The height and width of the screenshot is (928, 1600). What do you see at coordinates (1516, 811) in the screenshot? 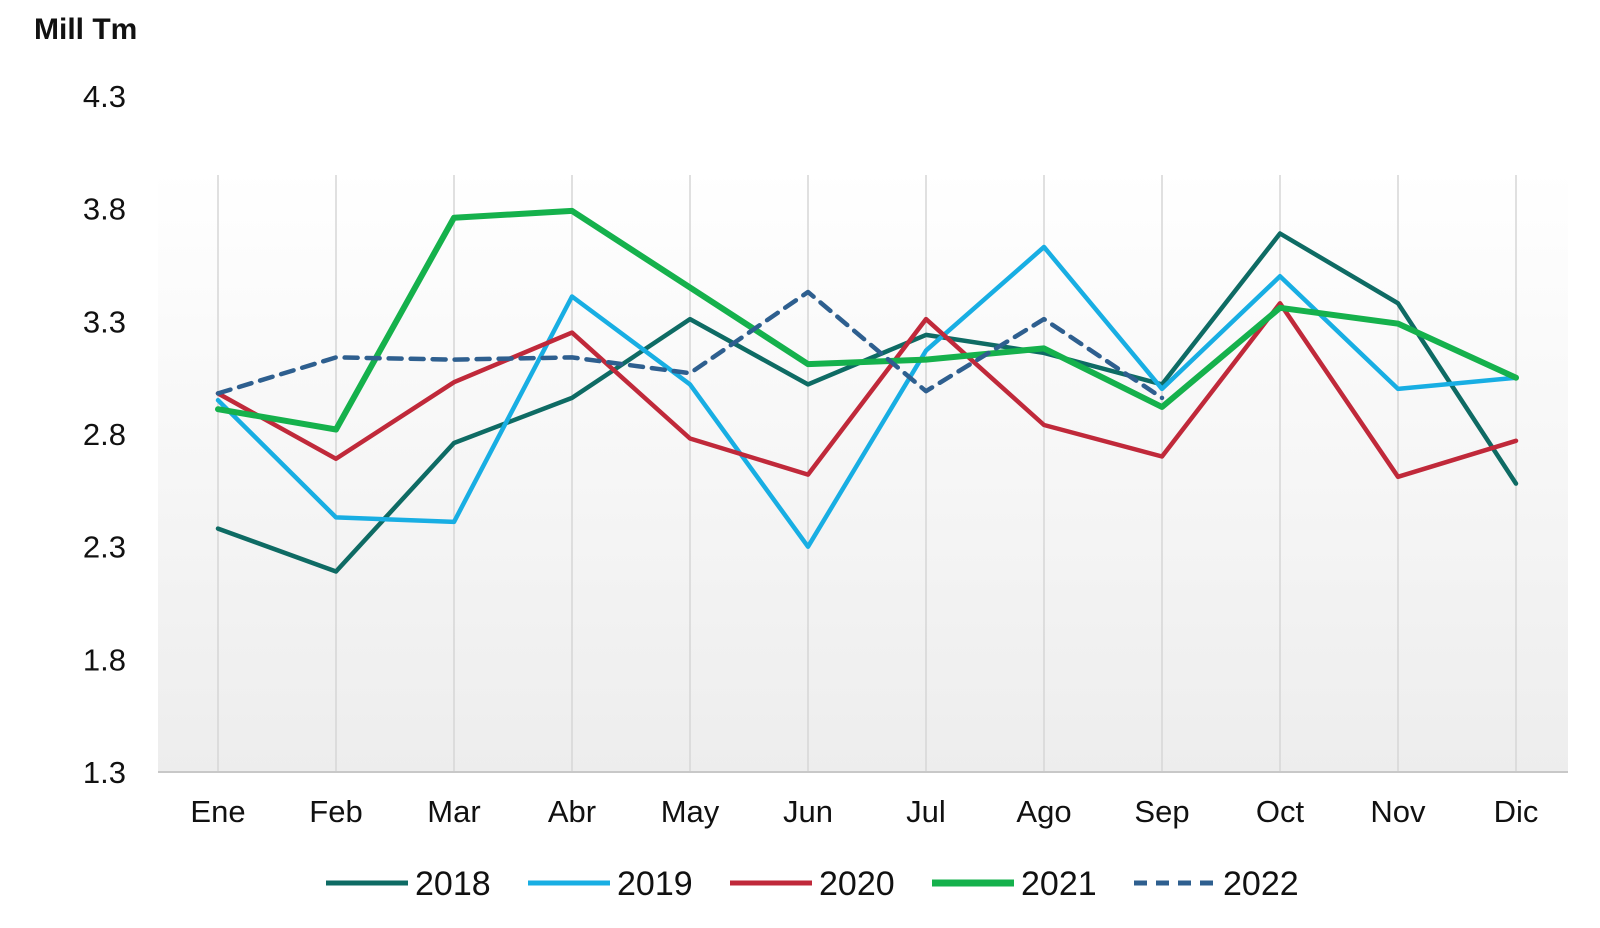
I see `x-tick-label-dic: Dic` at bounding box center [1516, 811].